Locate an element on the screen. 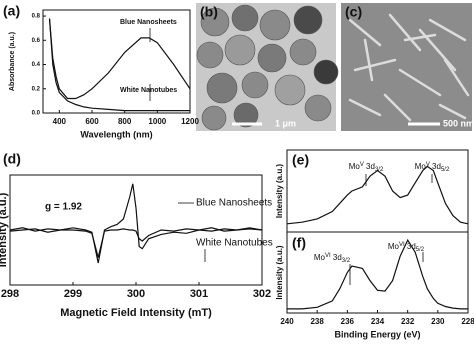 The width and height of the screenshot is (474, 353). x-tick-label: 600 is located at coordinates (92, 121).